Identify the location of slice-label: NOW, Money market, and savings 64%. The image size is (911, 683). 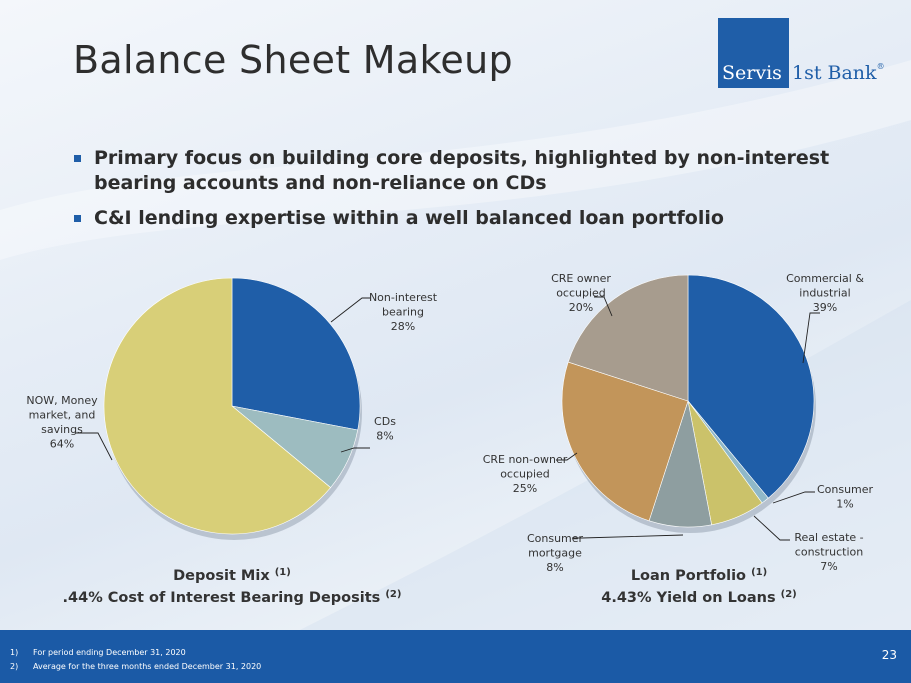
(62, 422).